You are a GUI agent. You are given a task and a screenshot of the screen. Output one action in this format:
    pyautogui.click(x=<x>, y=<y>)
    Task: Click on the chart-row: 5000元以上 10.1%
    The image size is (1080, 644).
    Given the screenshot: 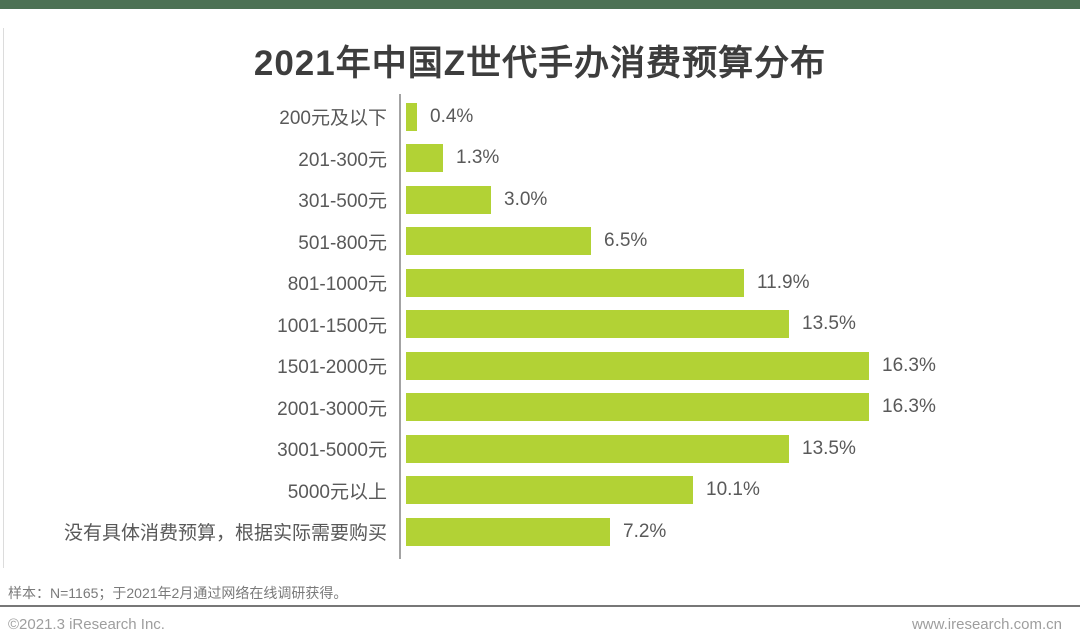 What is the action you would take?
    pyautogui.click(x=540, y=491)
    